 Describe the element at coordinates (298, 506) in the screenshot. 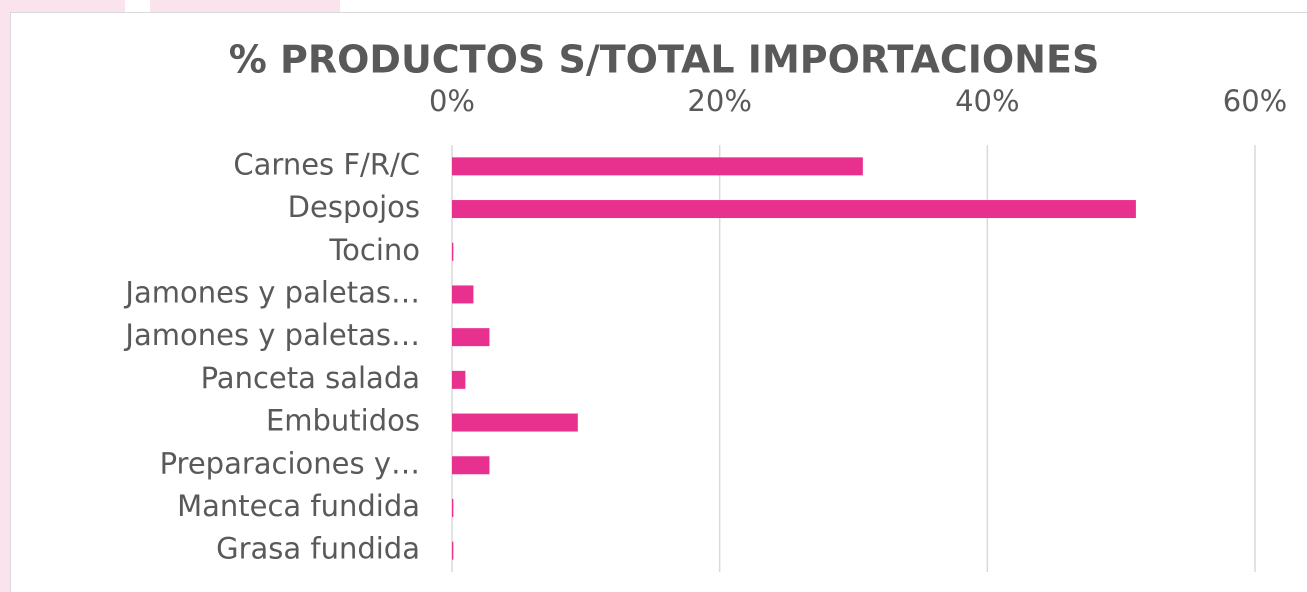

I see `y-tick-label: Manteca fundida` at that location.